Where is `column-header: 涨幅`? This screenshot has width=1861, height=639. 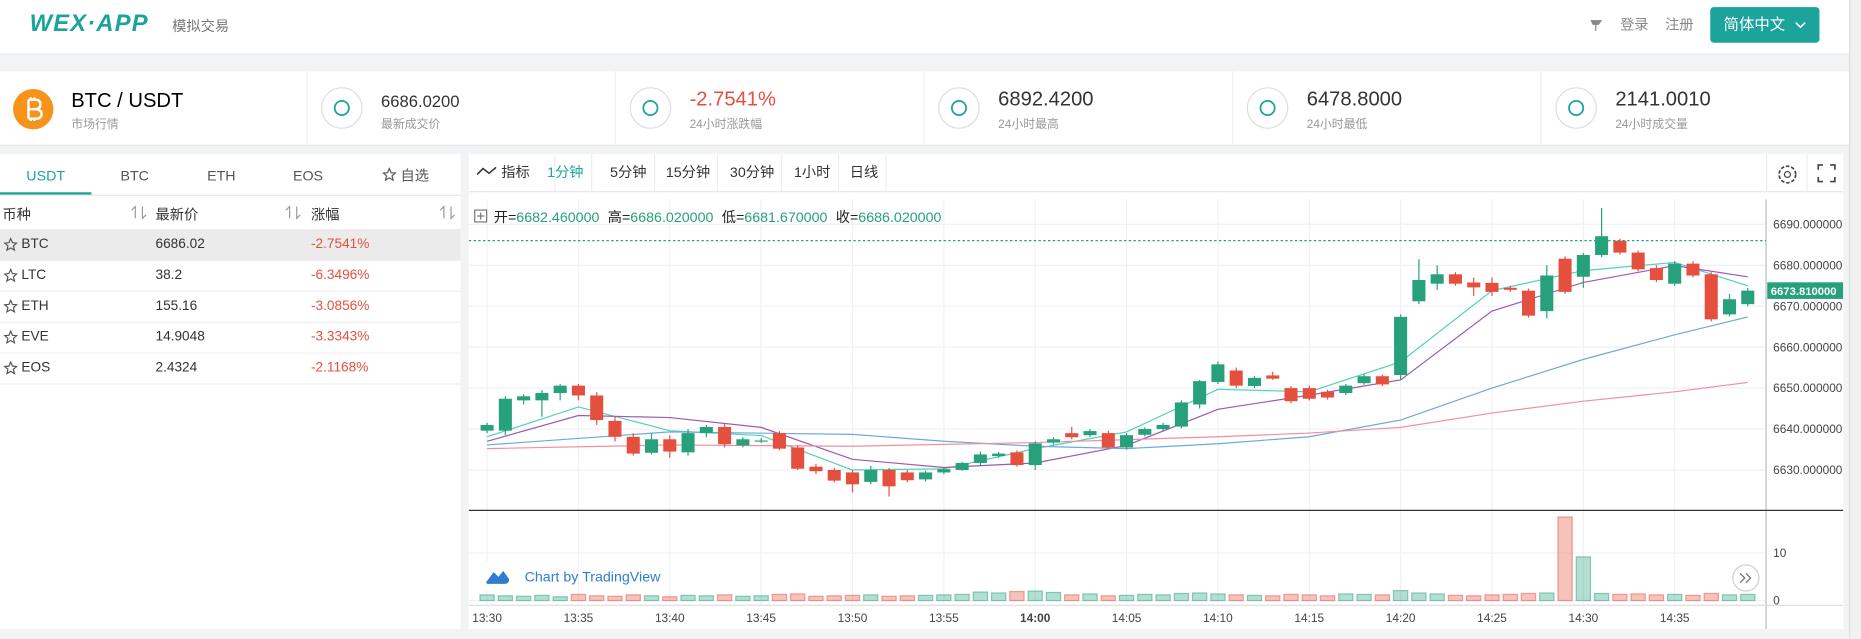 column-header: 涨幅 is located at coordinates (325, 215).